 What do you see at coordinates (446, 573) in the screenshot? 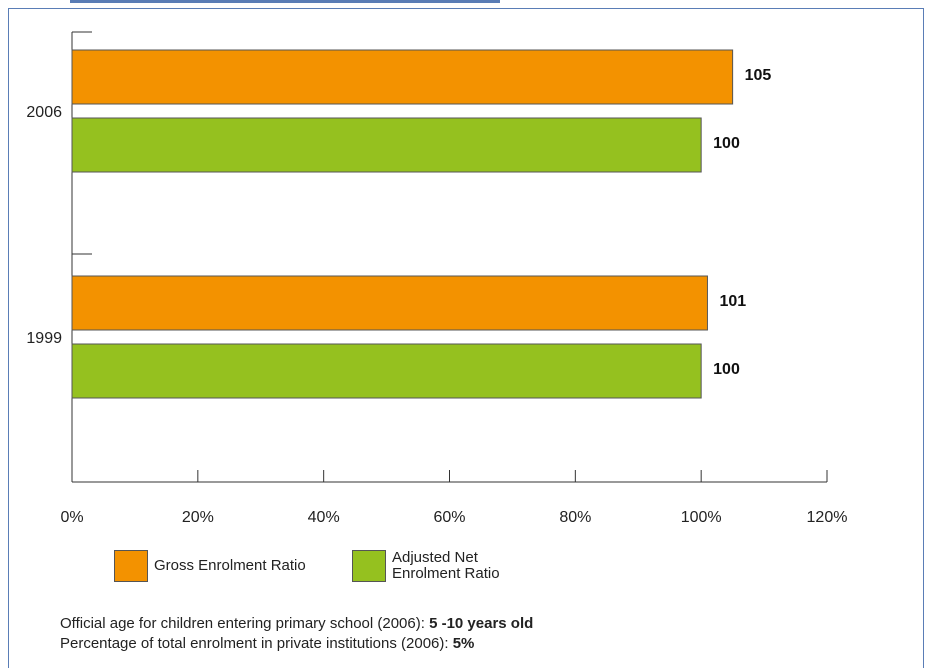
I see `legend-label-net-line2: Enrolment Ratio` at bounding box center [446, 573].